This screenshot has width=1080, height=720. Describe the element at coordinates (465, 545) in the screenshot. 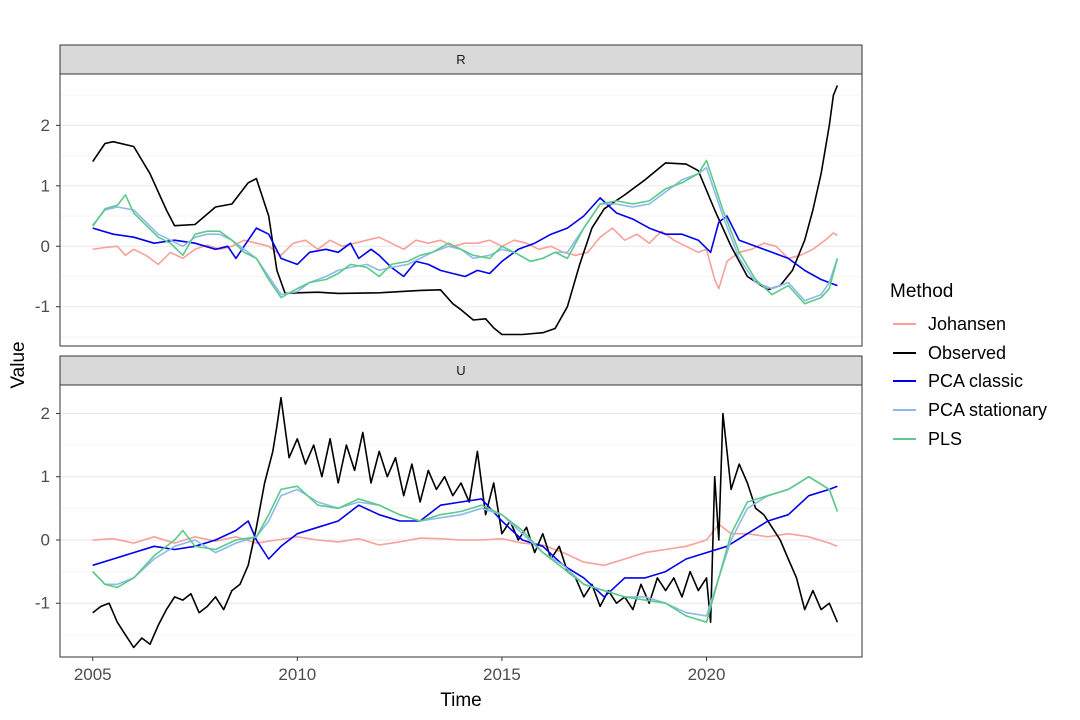

I see `series-line-u-johansen` at that location.